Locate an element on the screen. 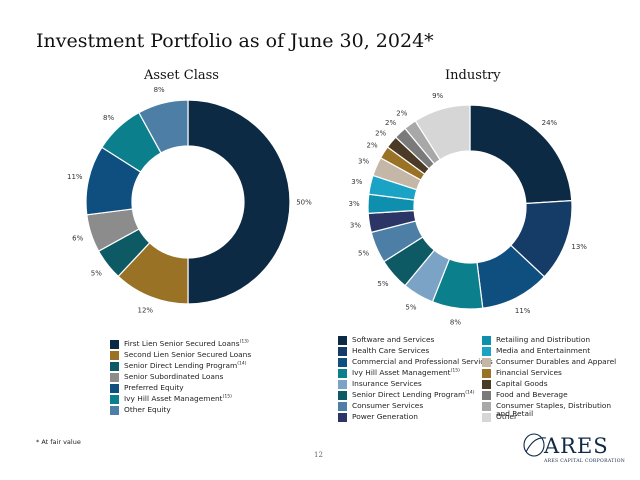  legend-label-text: Other Equity is located at coordinates (147, 409).